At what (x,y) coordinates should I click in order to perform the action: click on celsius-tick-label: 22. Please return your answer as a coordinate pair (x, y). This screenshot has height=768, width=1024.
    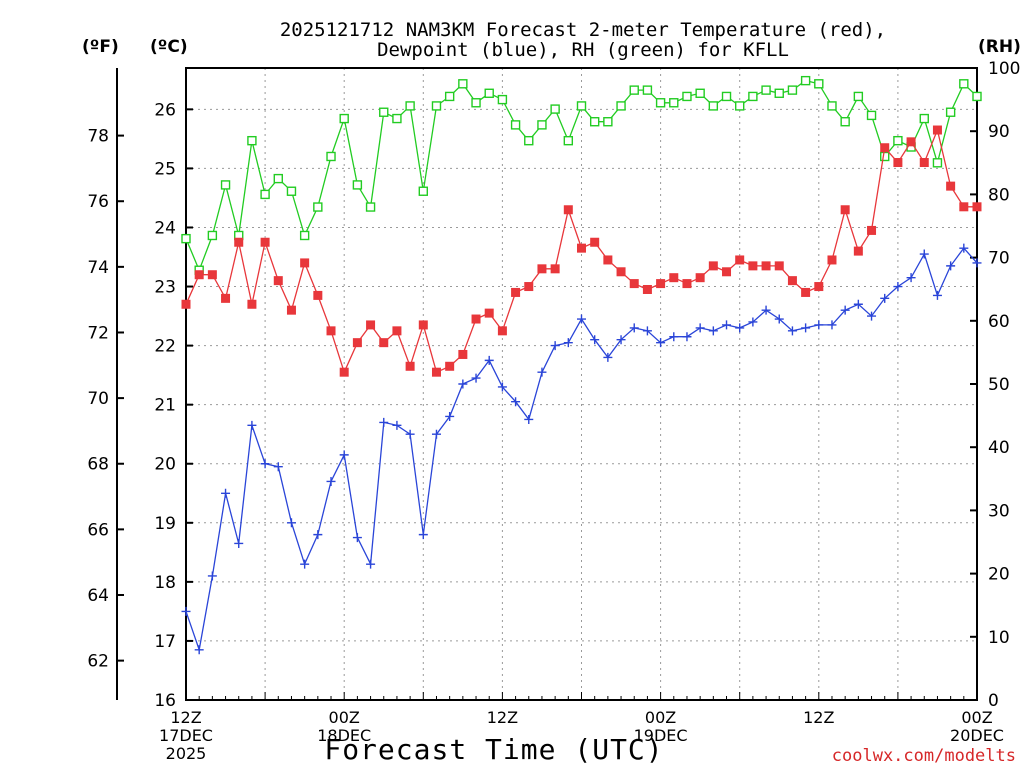
    Looking at the image, I should click on (165, 347).